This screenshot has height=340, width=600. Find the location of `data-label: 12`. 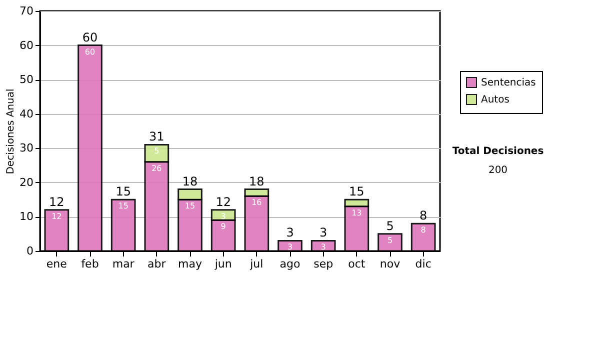

data-label: 12 is located at coordinates (57, 216).